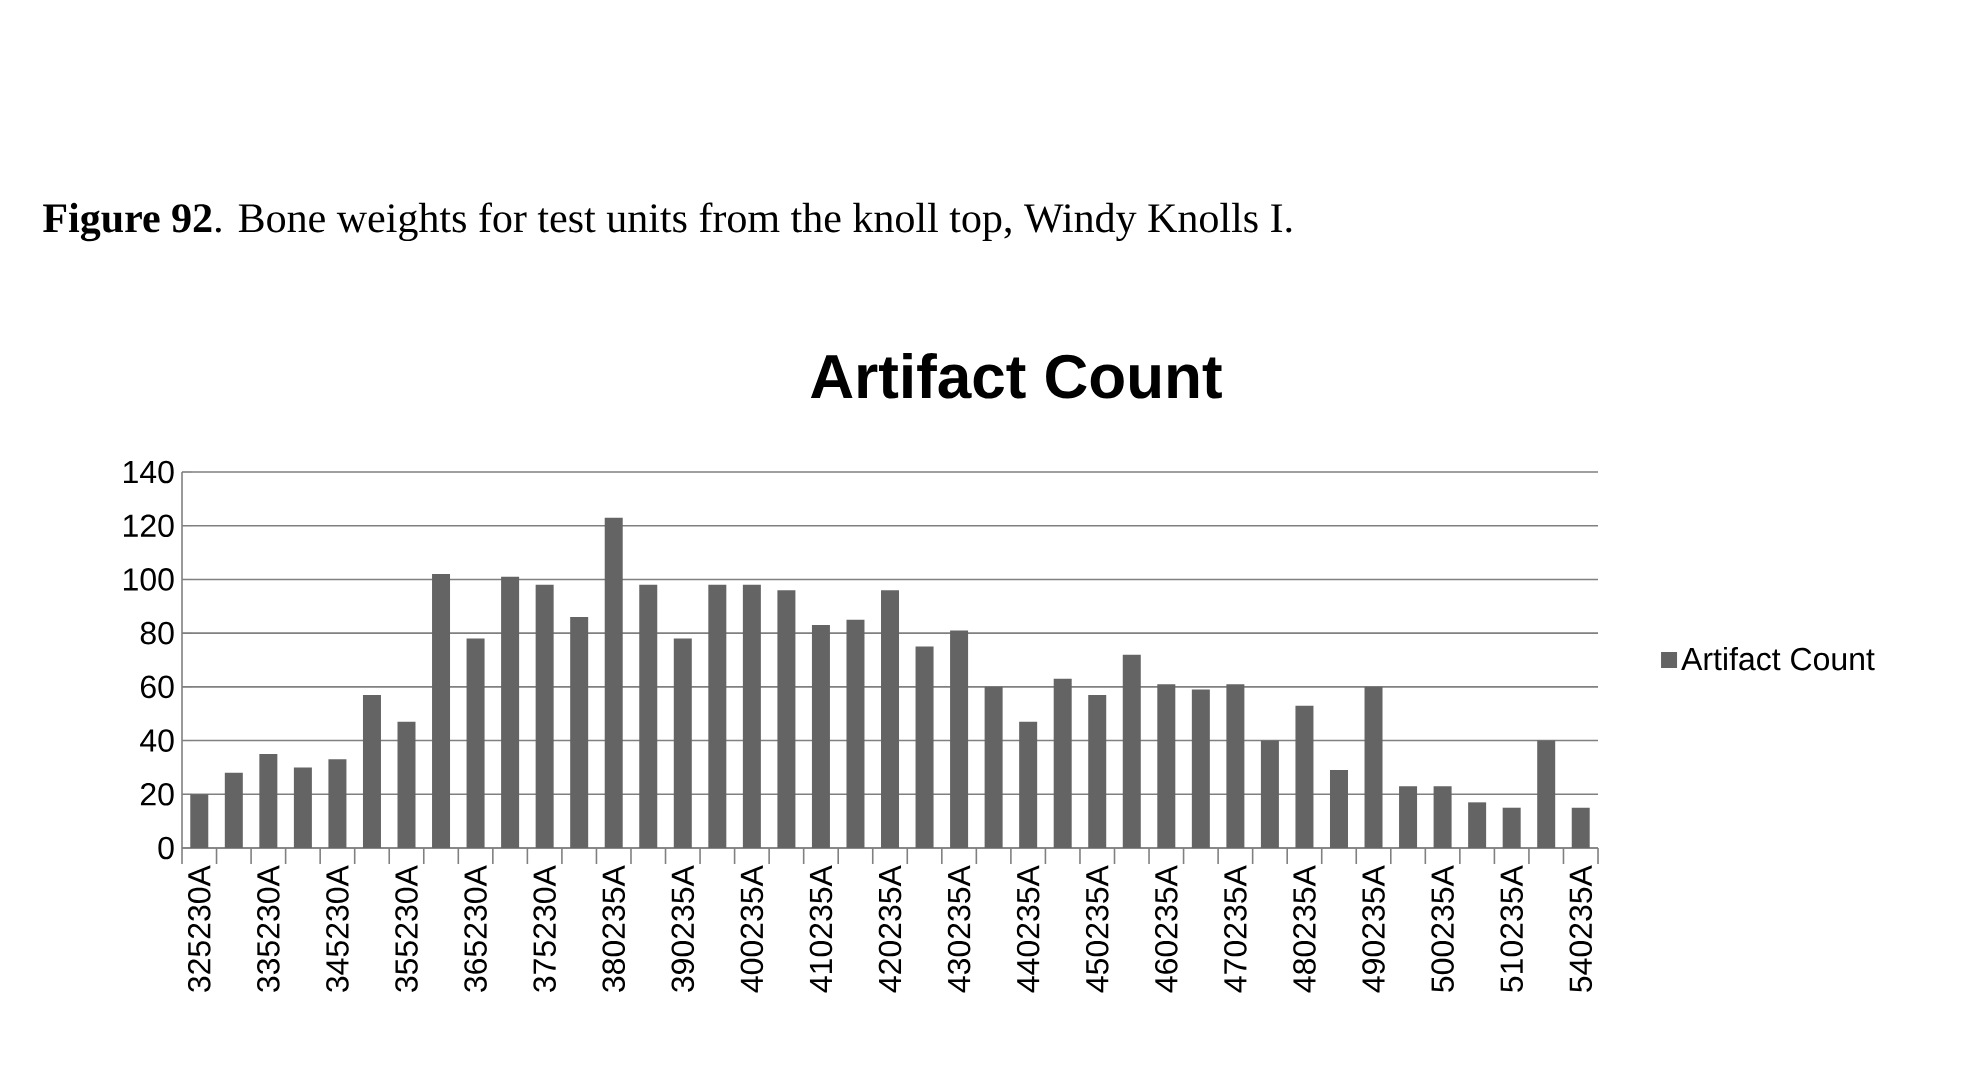 This screenshot has width=1973, height=1072. Describe the element at coordinates (268, 928) in the screenshot. I see `x-tick-label: 335230A` at that location.